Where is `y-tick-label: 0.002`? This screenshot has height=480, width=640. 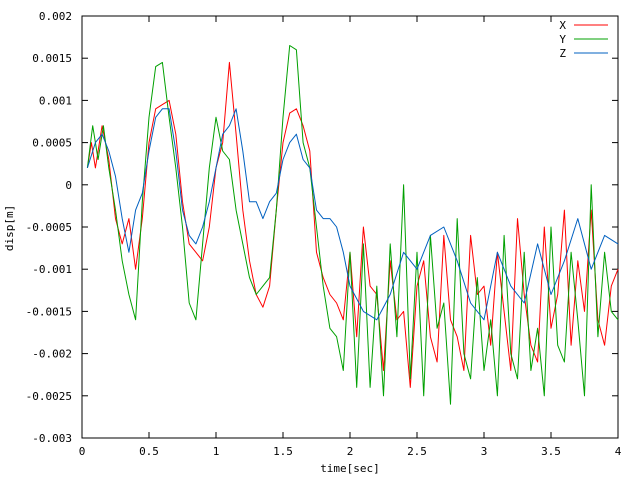 y-tick-label: 0.002 is located at coordinates (55, 16).